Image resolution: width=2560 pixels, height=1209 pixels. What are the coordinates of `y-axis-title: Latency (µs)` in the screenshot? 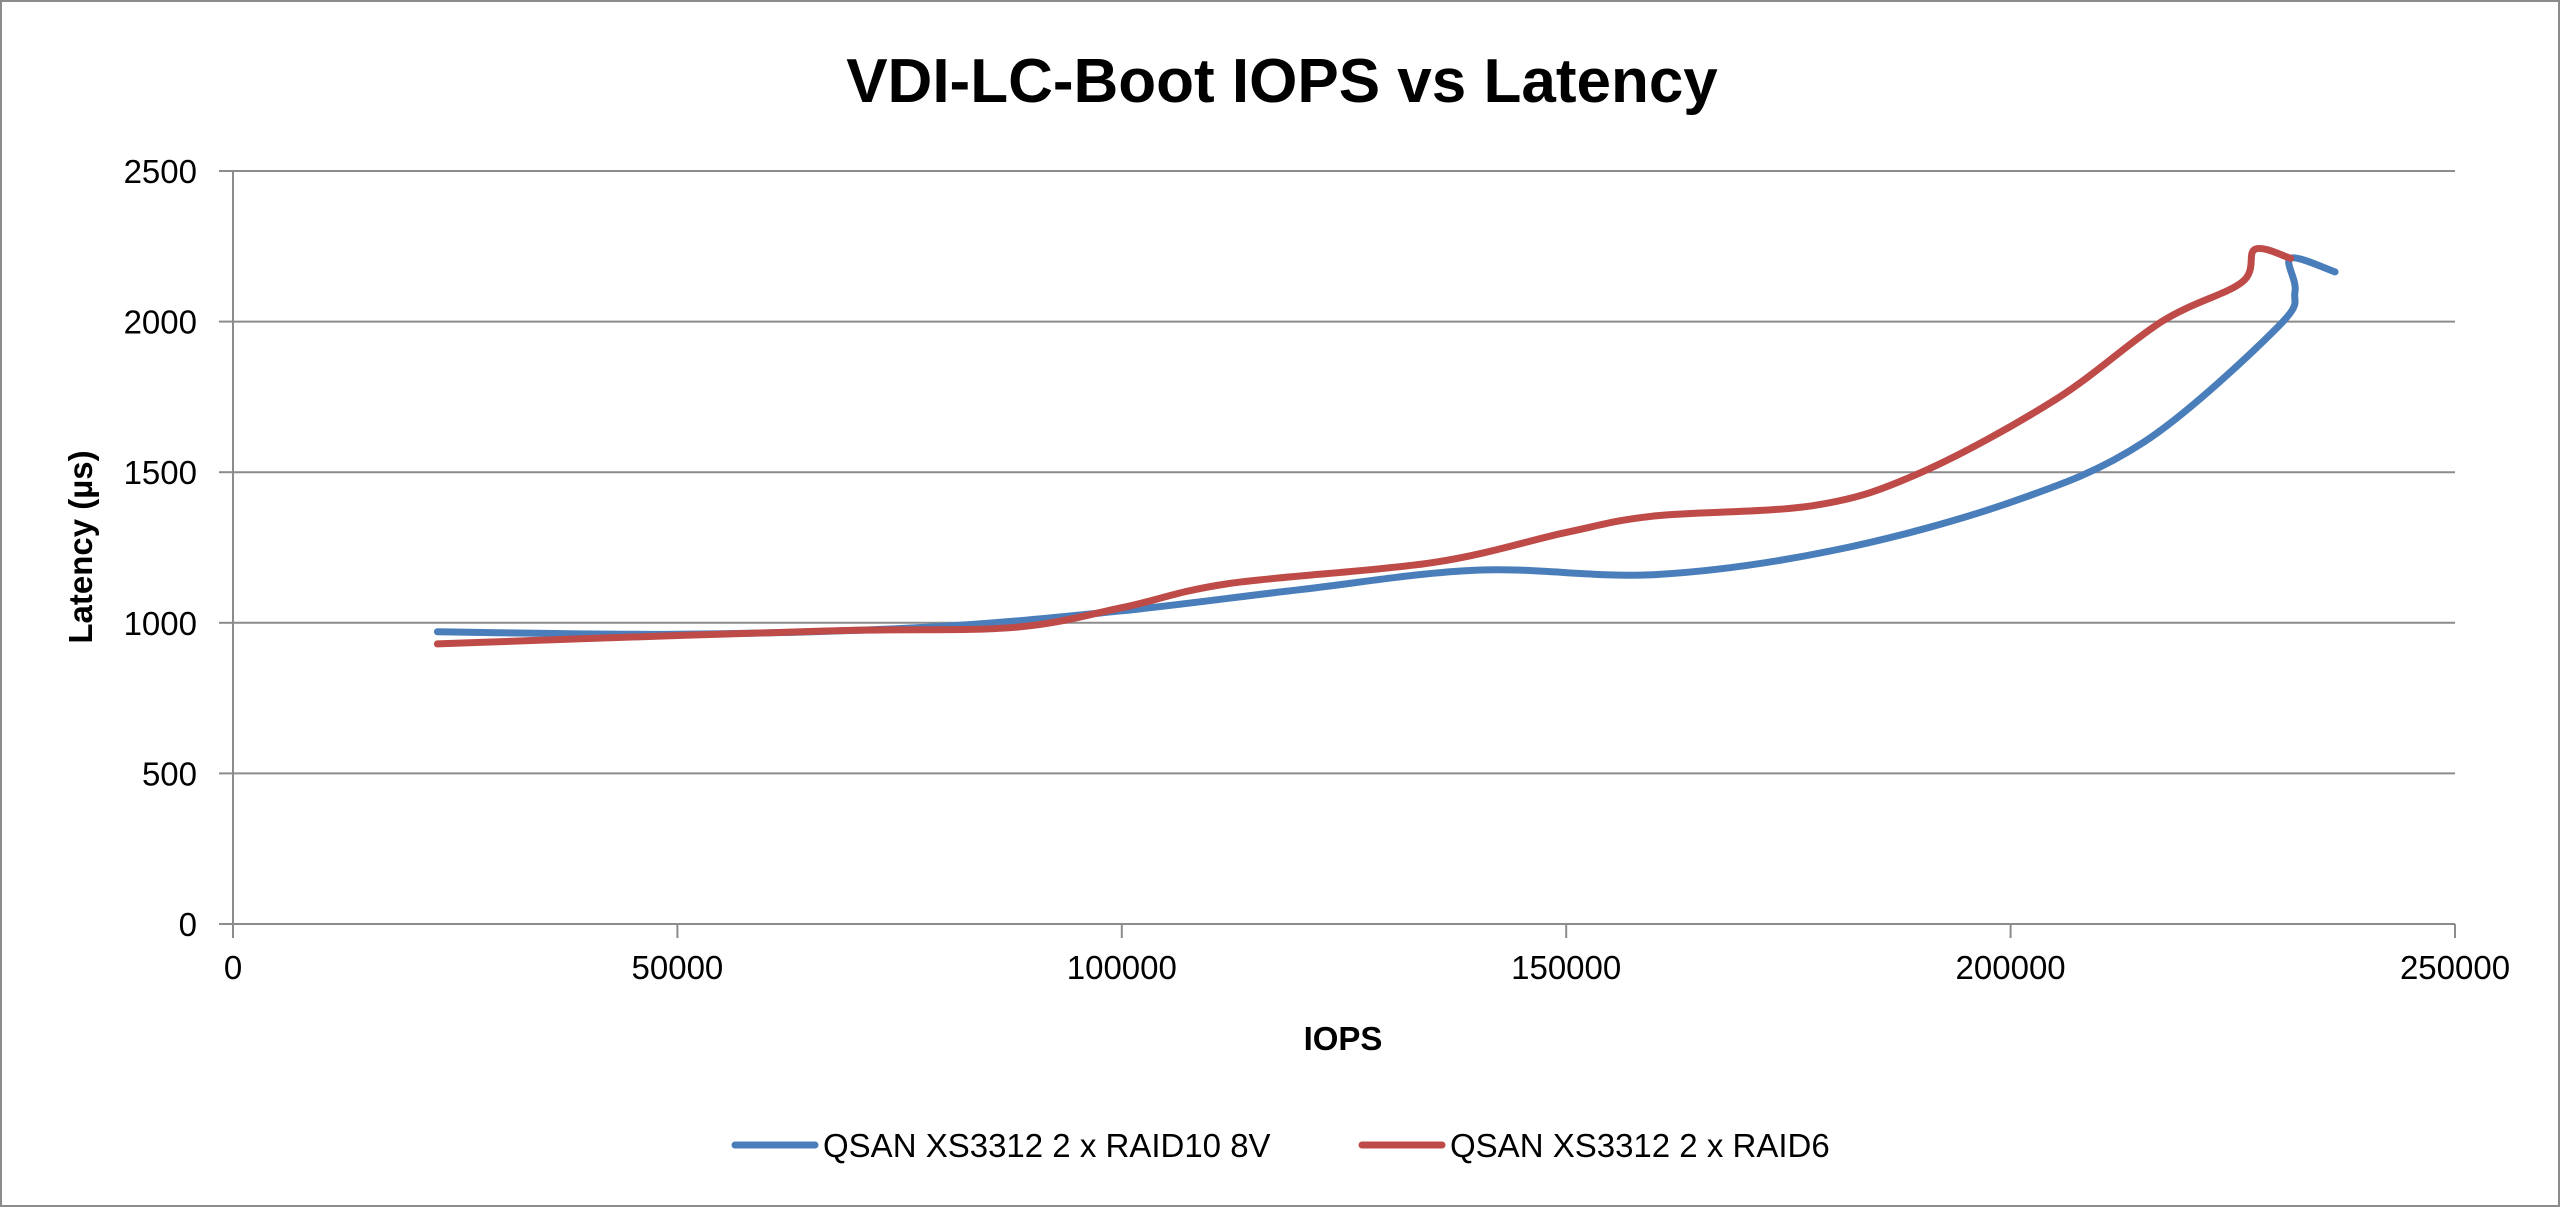 It's located at (80, 546).